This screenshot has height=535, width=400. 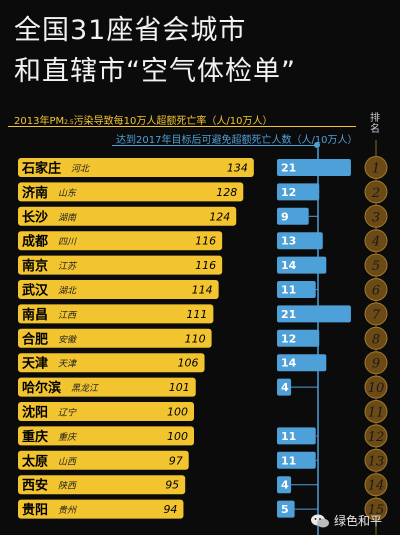 What do you see at coordinates (182, 119) in the screenshot?
I see `primary-legend-underline` at bounding box center [182, 119].